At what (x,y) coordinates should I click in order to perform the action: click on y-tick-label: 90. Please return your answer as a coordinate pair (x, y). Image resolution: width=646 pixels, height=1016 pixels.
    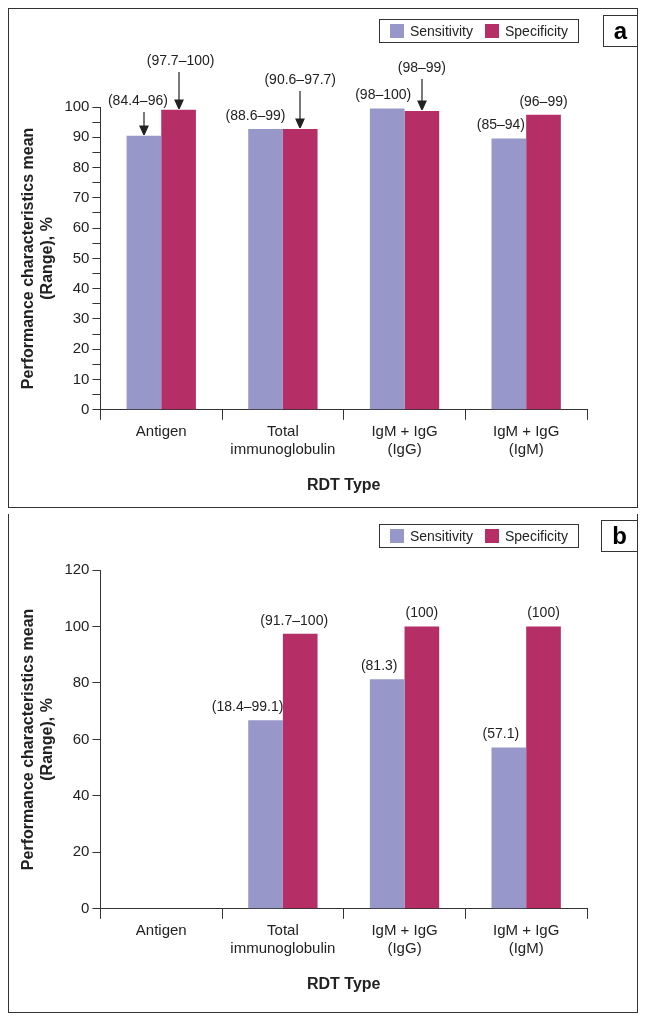
    Looking at the image, I should click on (81, 136).